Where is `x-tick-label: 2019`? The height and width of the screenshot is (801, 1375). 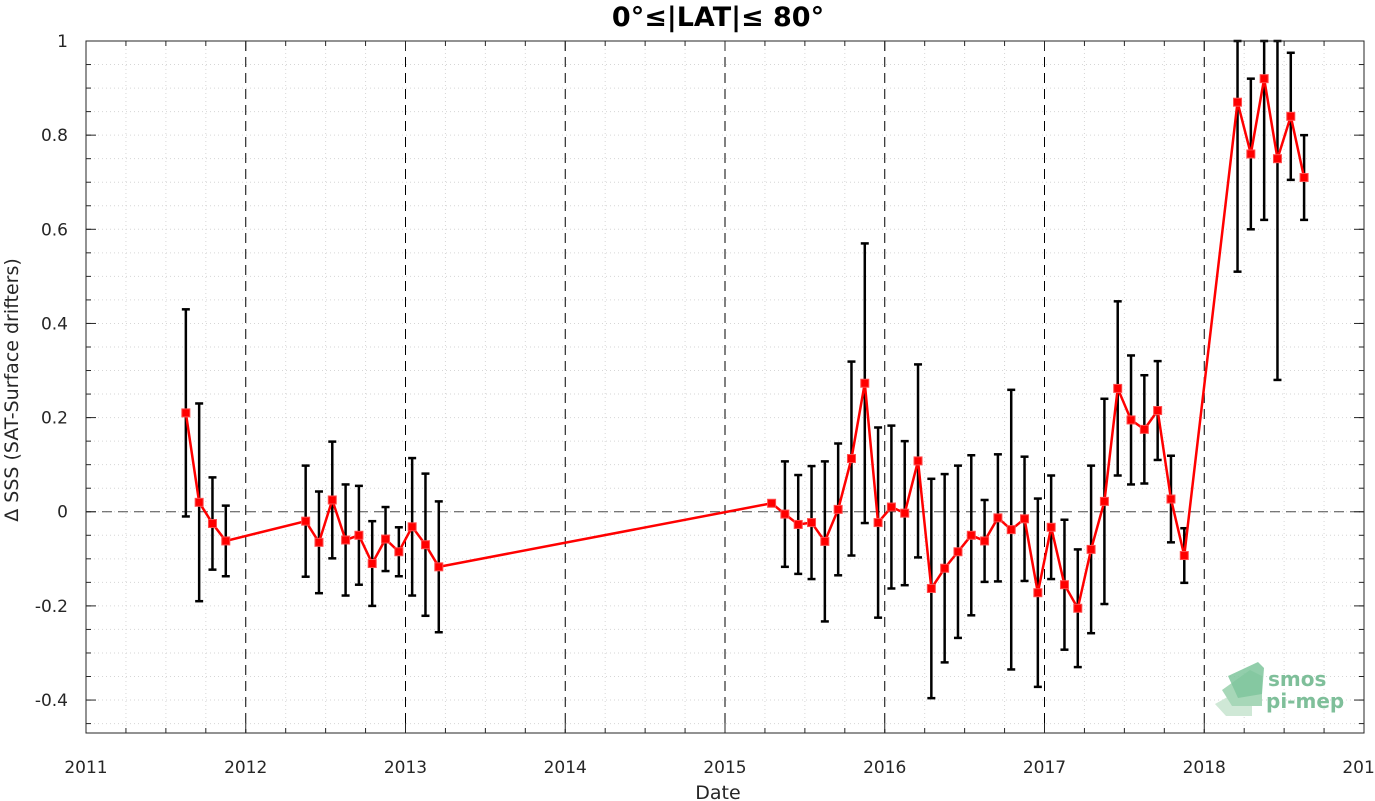 x-tick-label: 2019 is located at coordinates (1358, 768).